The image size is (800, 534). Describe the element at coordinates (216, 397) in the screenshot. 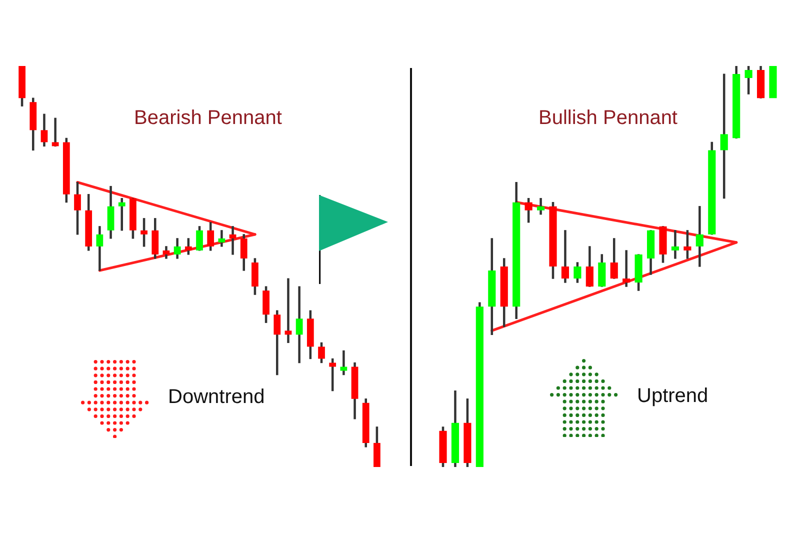

I see `annotation: Downtrend` at that location.